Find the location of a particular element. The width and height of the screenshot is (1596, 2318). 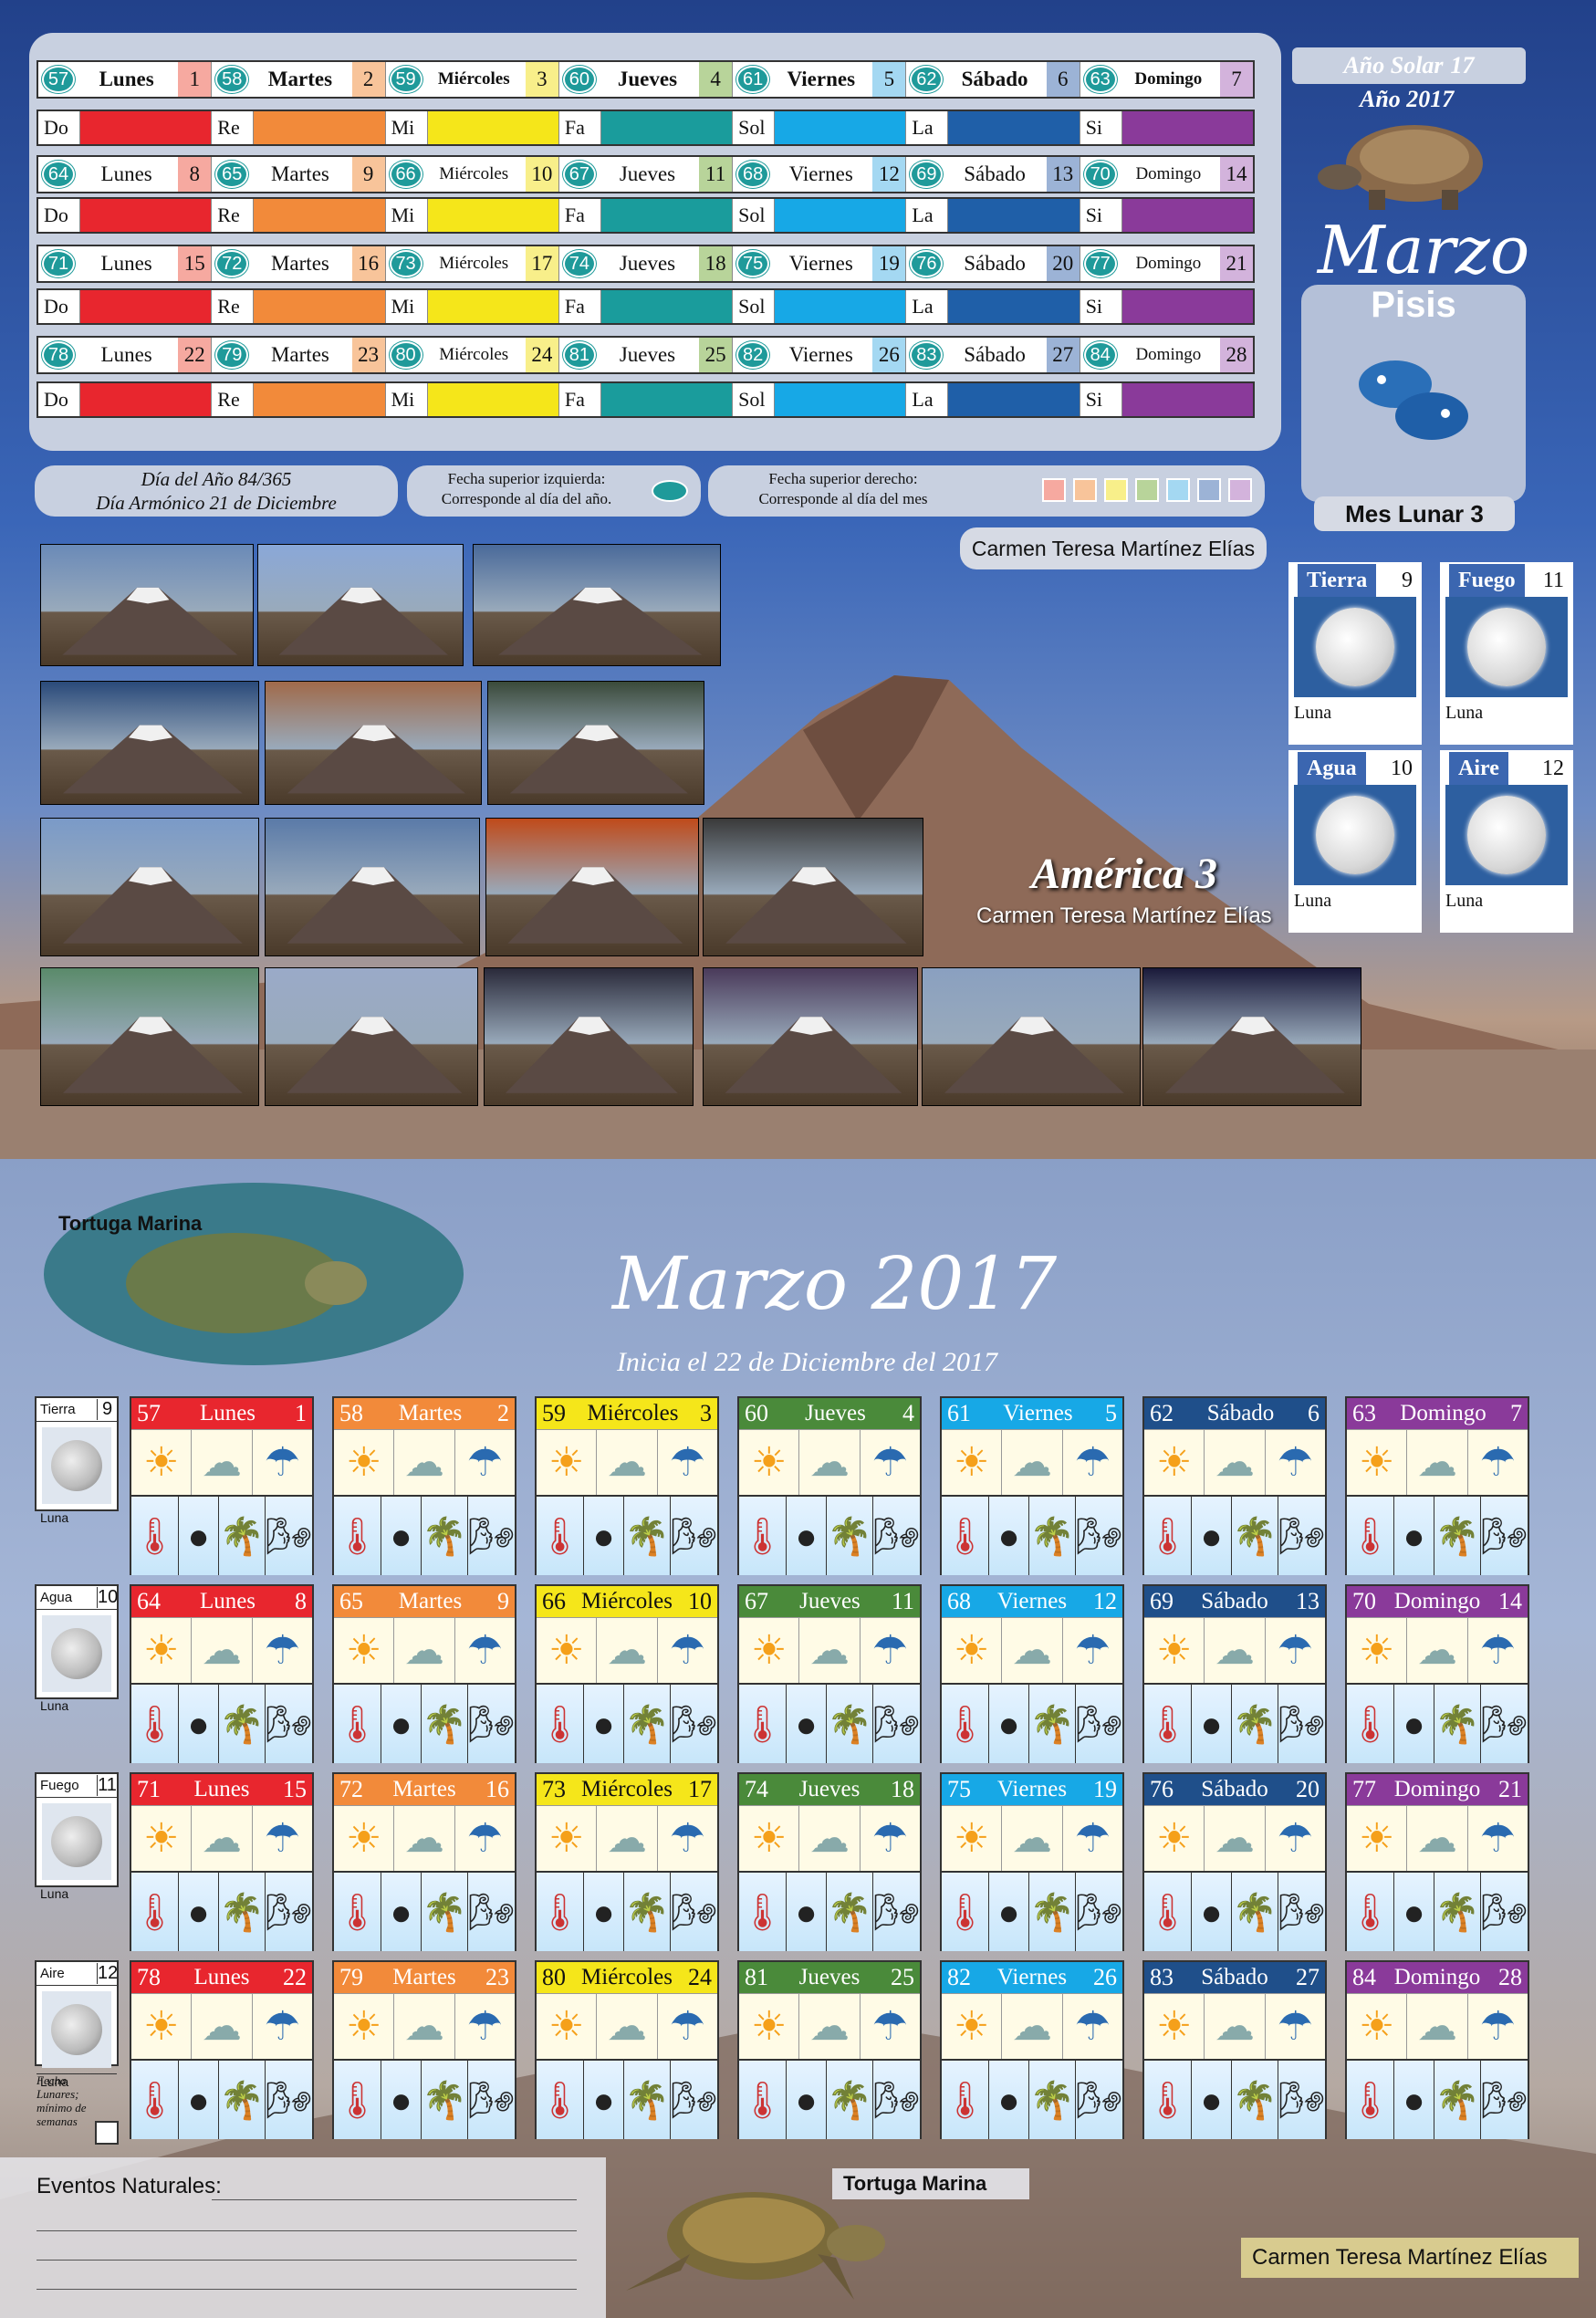

calendar-day: 77 Domingo 21 ☀ ☁ ☂ 🌡 ● 🌴 🌬 is located at coordinates (1437, 1862).